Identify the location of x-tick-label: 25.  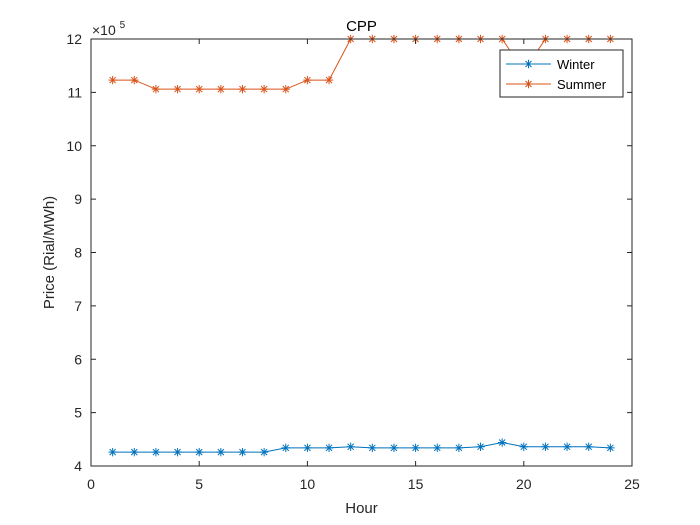
(632, 484).